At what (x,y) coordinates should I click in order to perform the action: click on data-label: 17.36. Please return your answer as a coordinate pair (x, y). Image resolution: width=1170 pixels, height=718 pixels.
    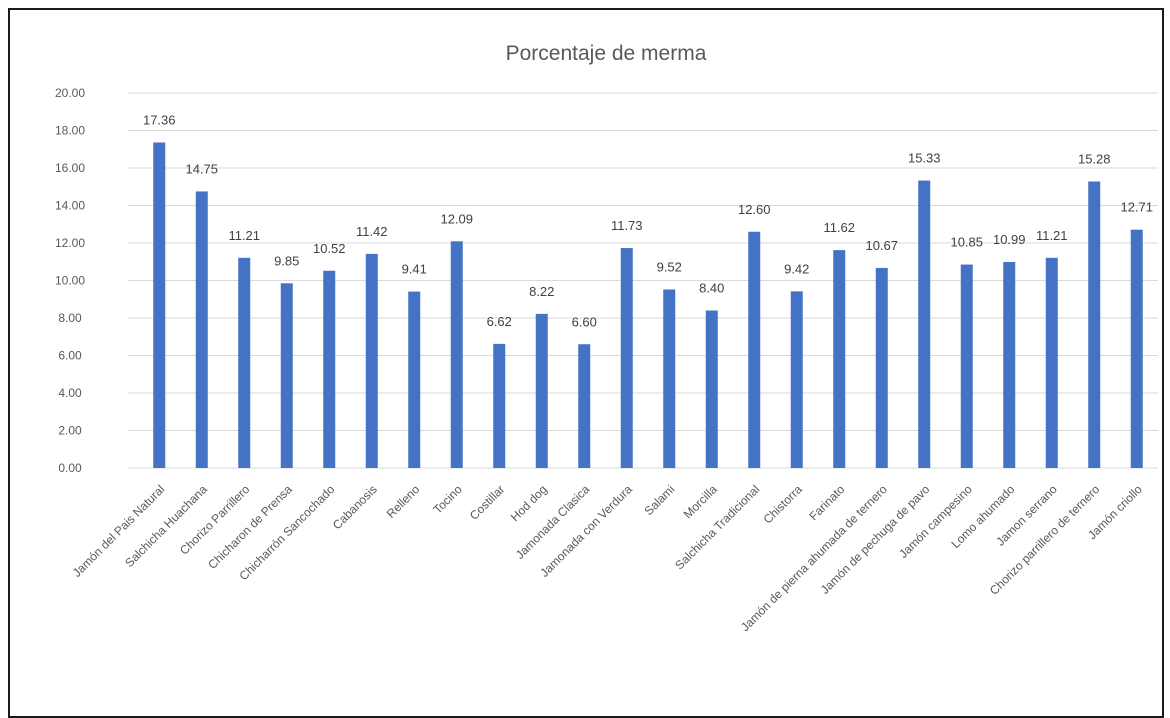
    Looking at the image, I should click on (159, 120).